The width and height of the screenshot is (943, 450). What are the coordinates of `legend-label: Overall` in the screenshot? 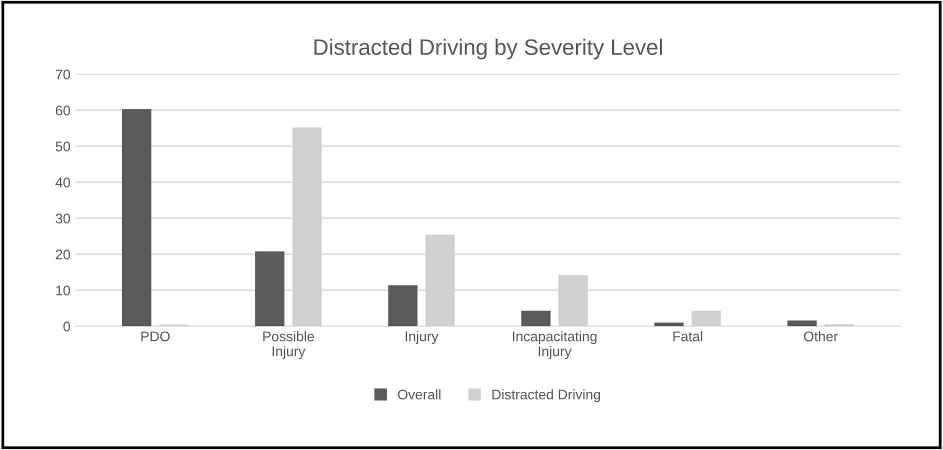 It's located at (419, 394).